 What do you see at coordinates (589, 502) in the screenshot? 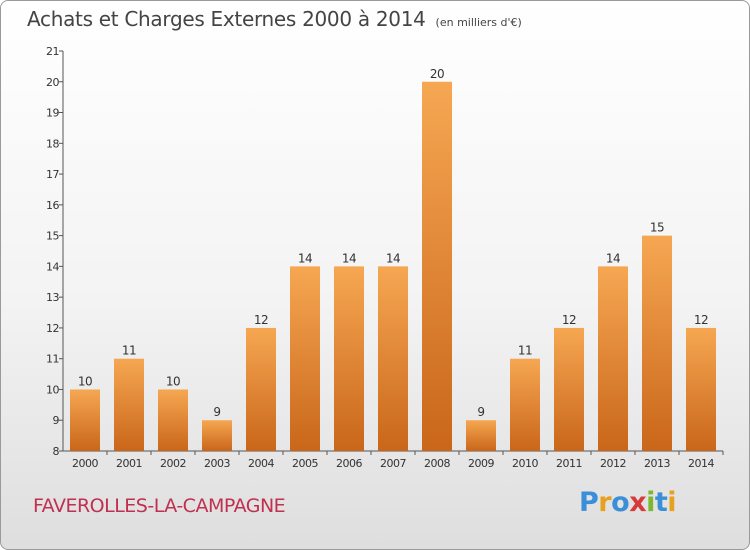
I see `logo-letter: P` at bounding box center [589, 502].